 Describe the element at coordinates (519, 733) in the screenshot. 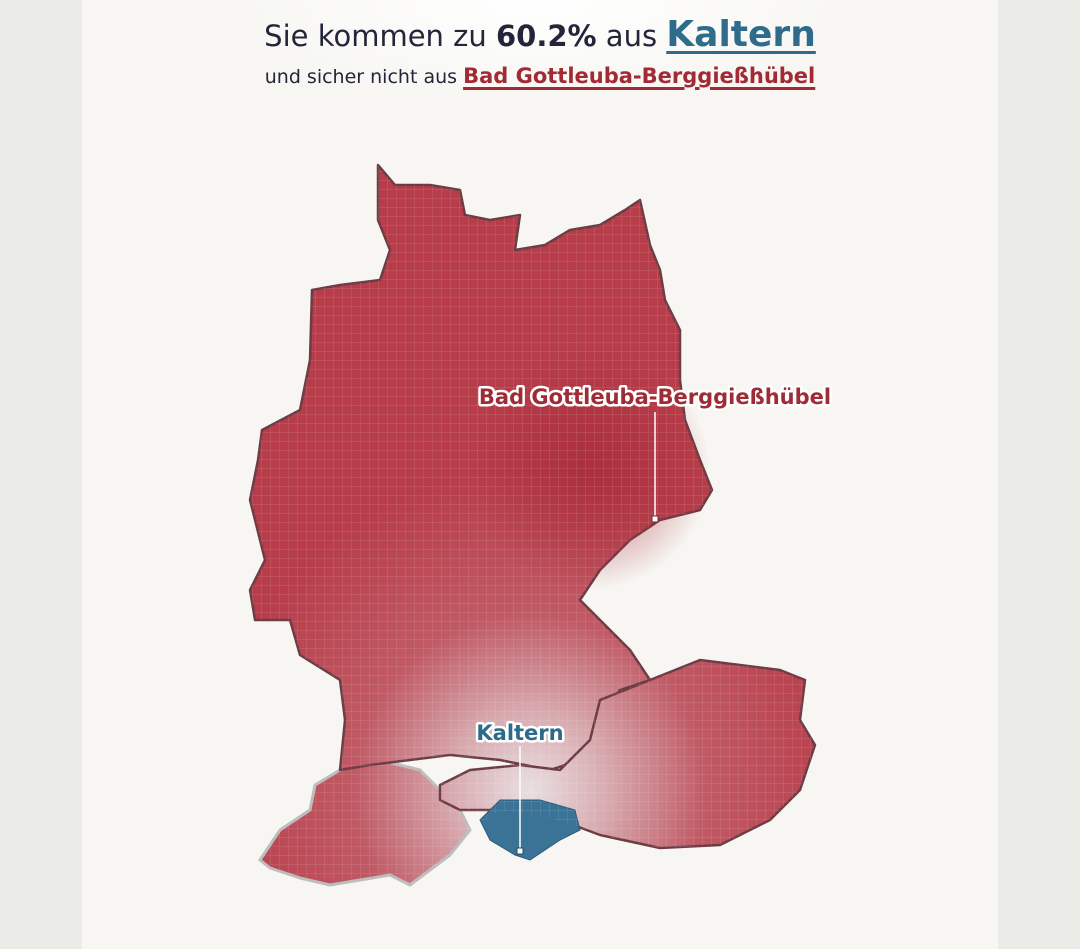

I see `map-label: Kaltern` at that location.